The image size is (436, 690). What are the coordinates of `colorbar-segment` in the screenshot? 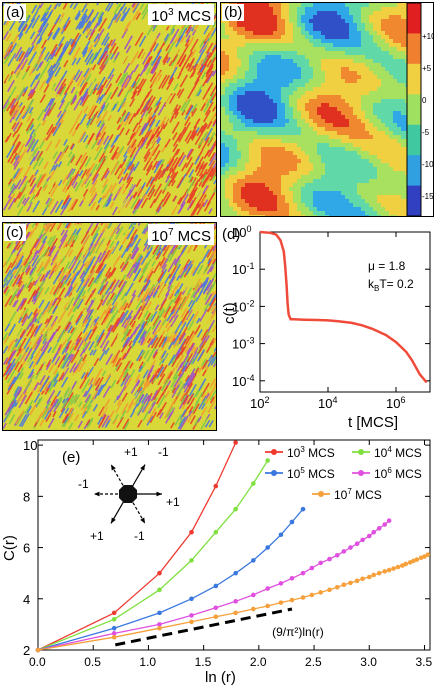 It's located at (414, 18).